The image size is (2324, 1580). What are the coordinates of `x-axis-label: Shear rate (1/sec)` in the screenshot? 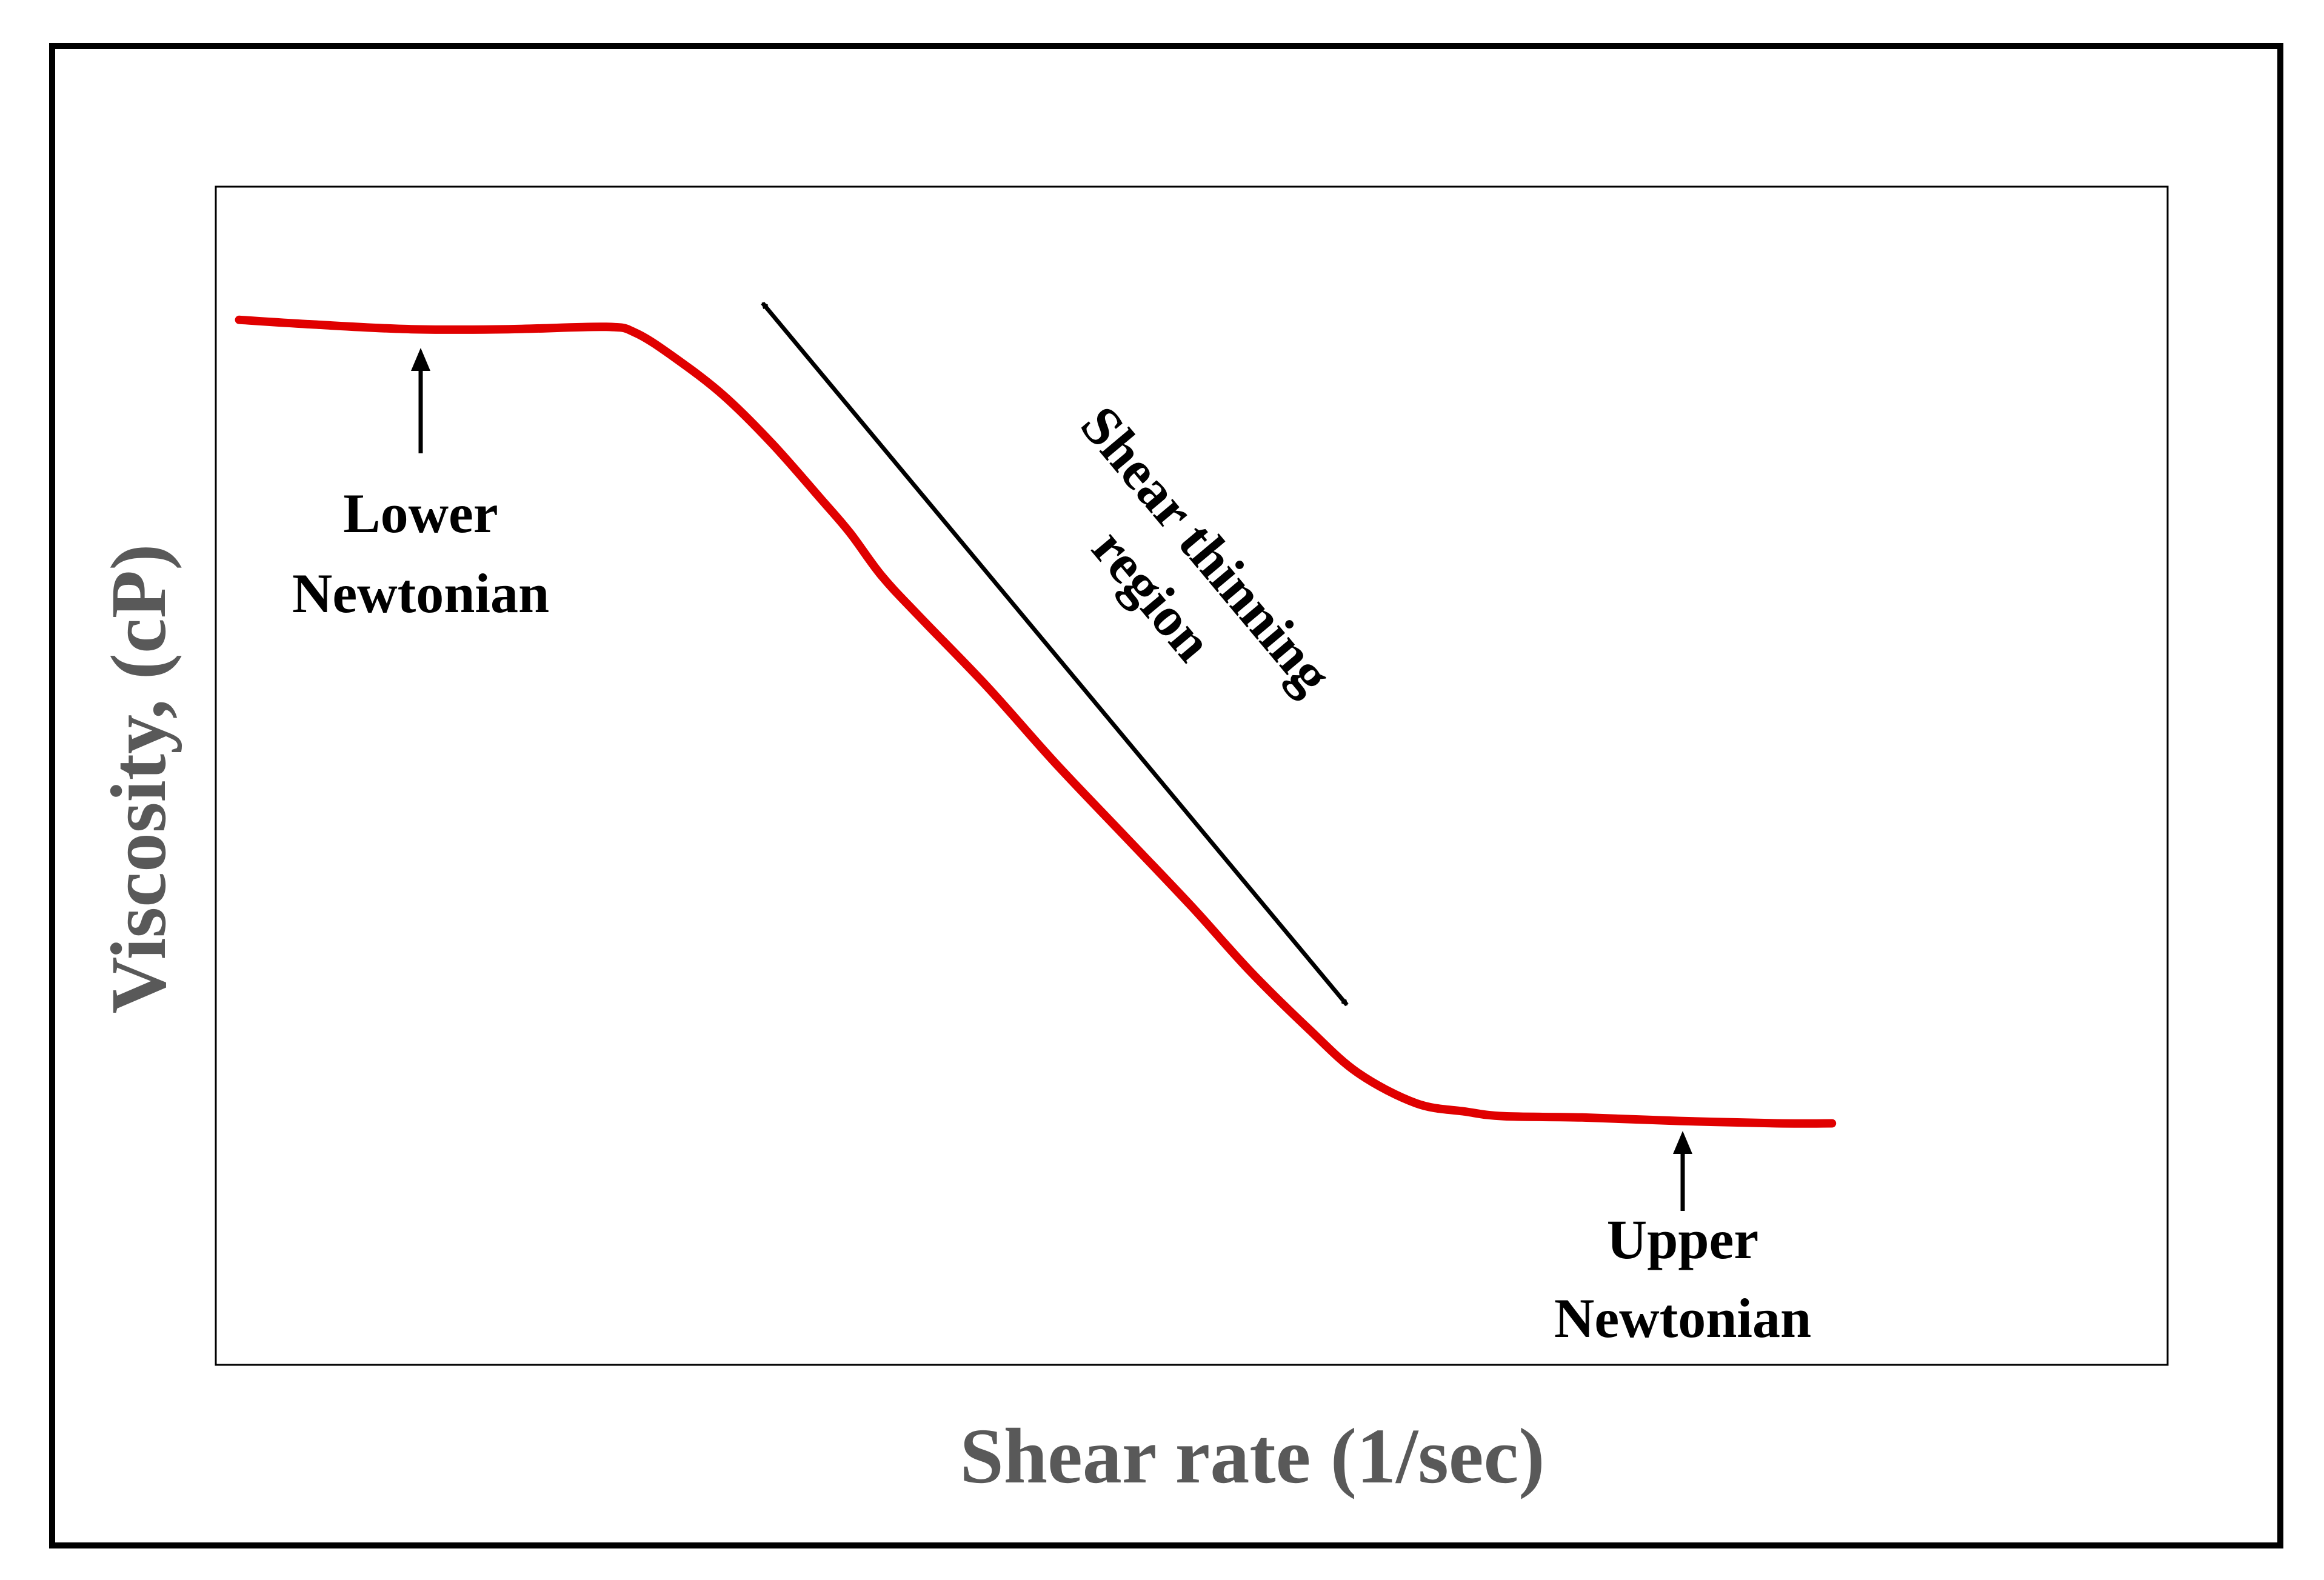 It's located at (1252, 1456).